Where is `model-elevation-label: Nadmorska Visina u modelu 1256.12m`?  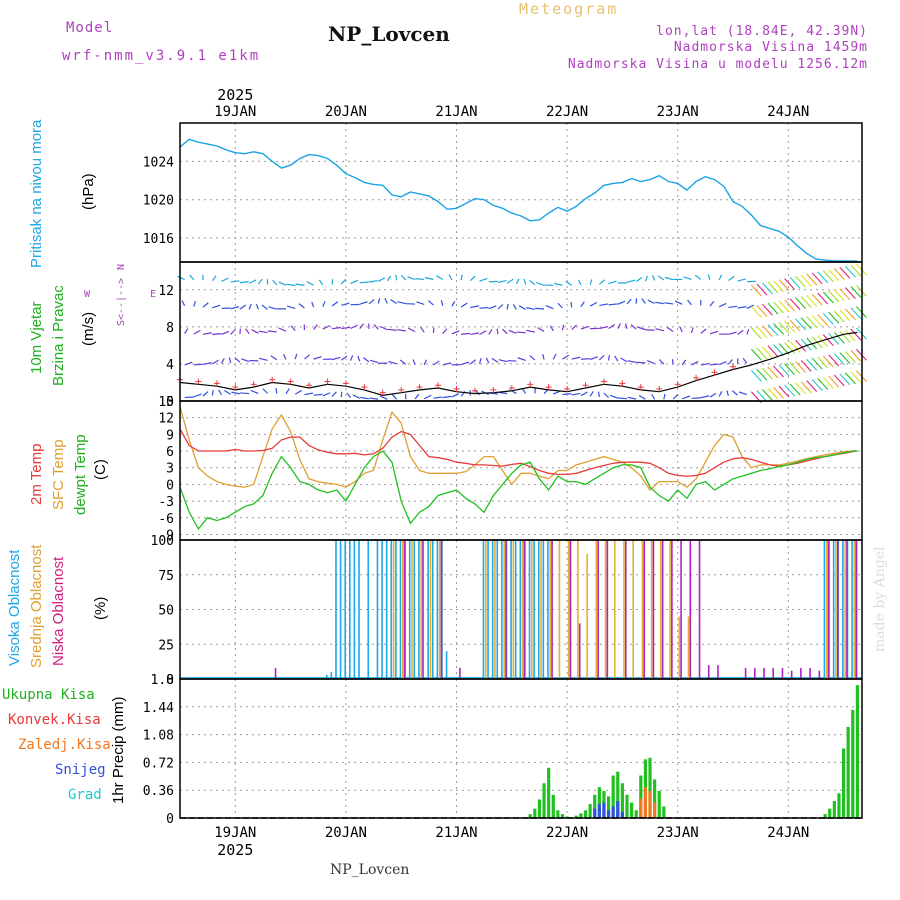
model-elevation-label: Nadmorska Visina u modelu 1256.12m is located at coordinates (717, 64).